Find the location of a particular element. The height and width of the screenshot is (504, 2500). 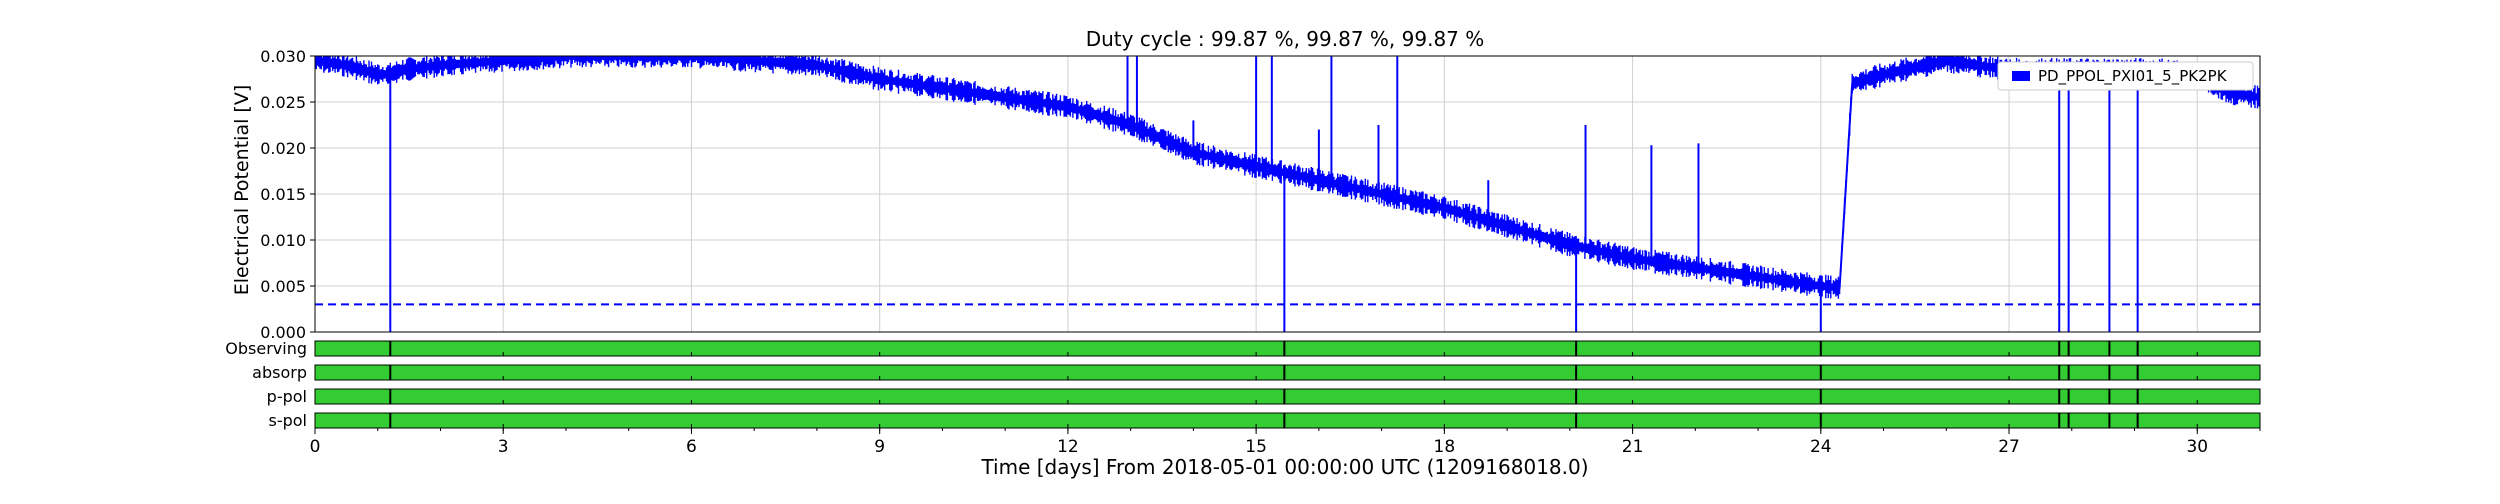

state-segment-panels: Observing absorp p-pol s-pol is located at coordinates (1243, 384).